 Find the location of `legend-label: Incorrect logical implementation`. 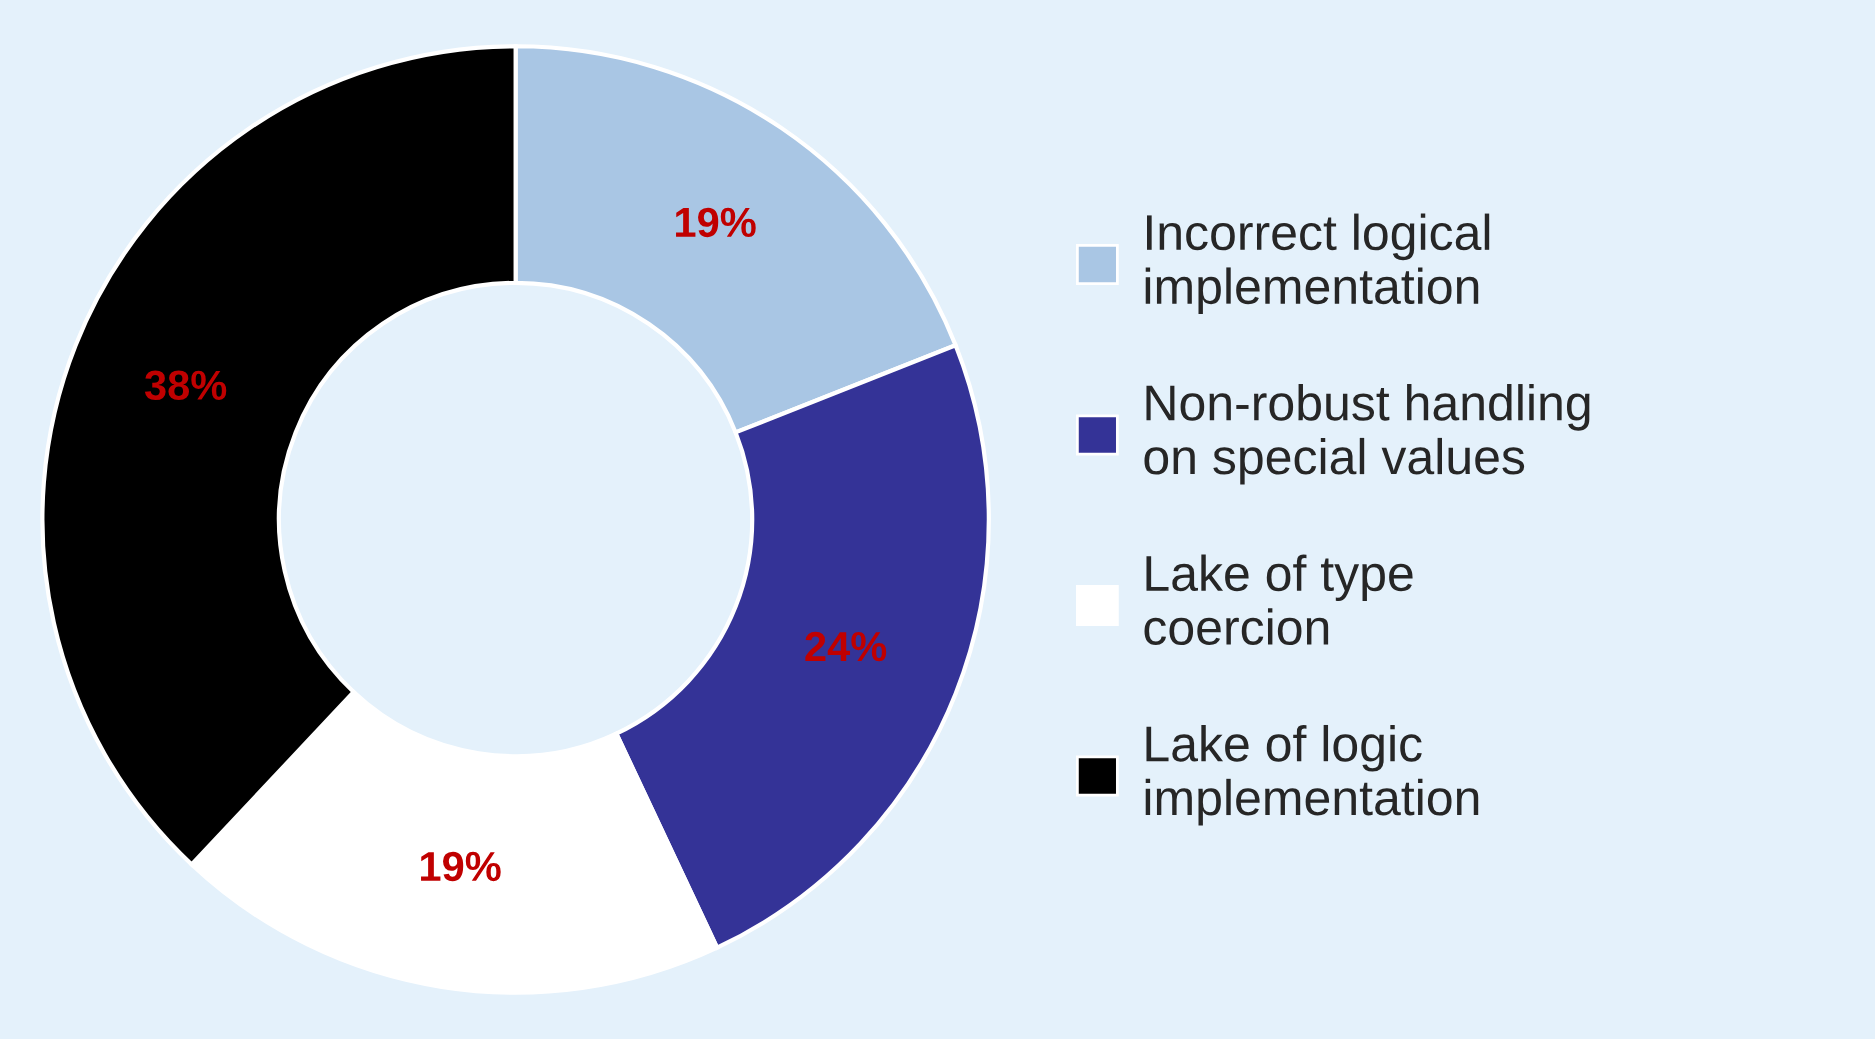

legend-label: Incorrect logical implementation is located at coordinates (1317, 264).